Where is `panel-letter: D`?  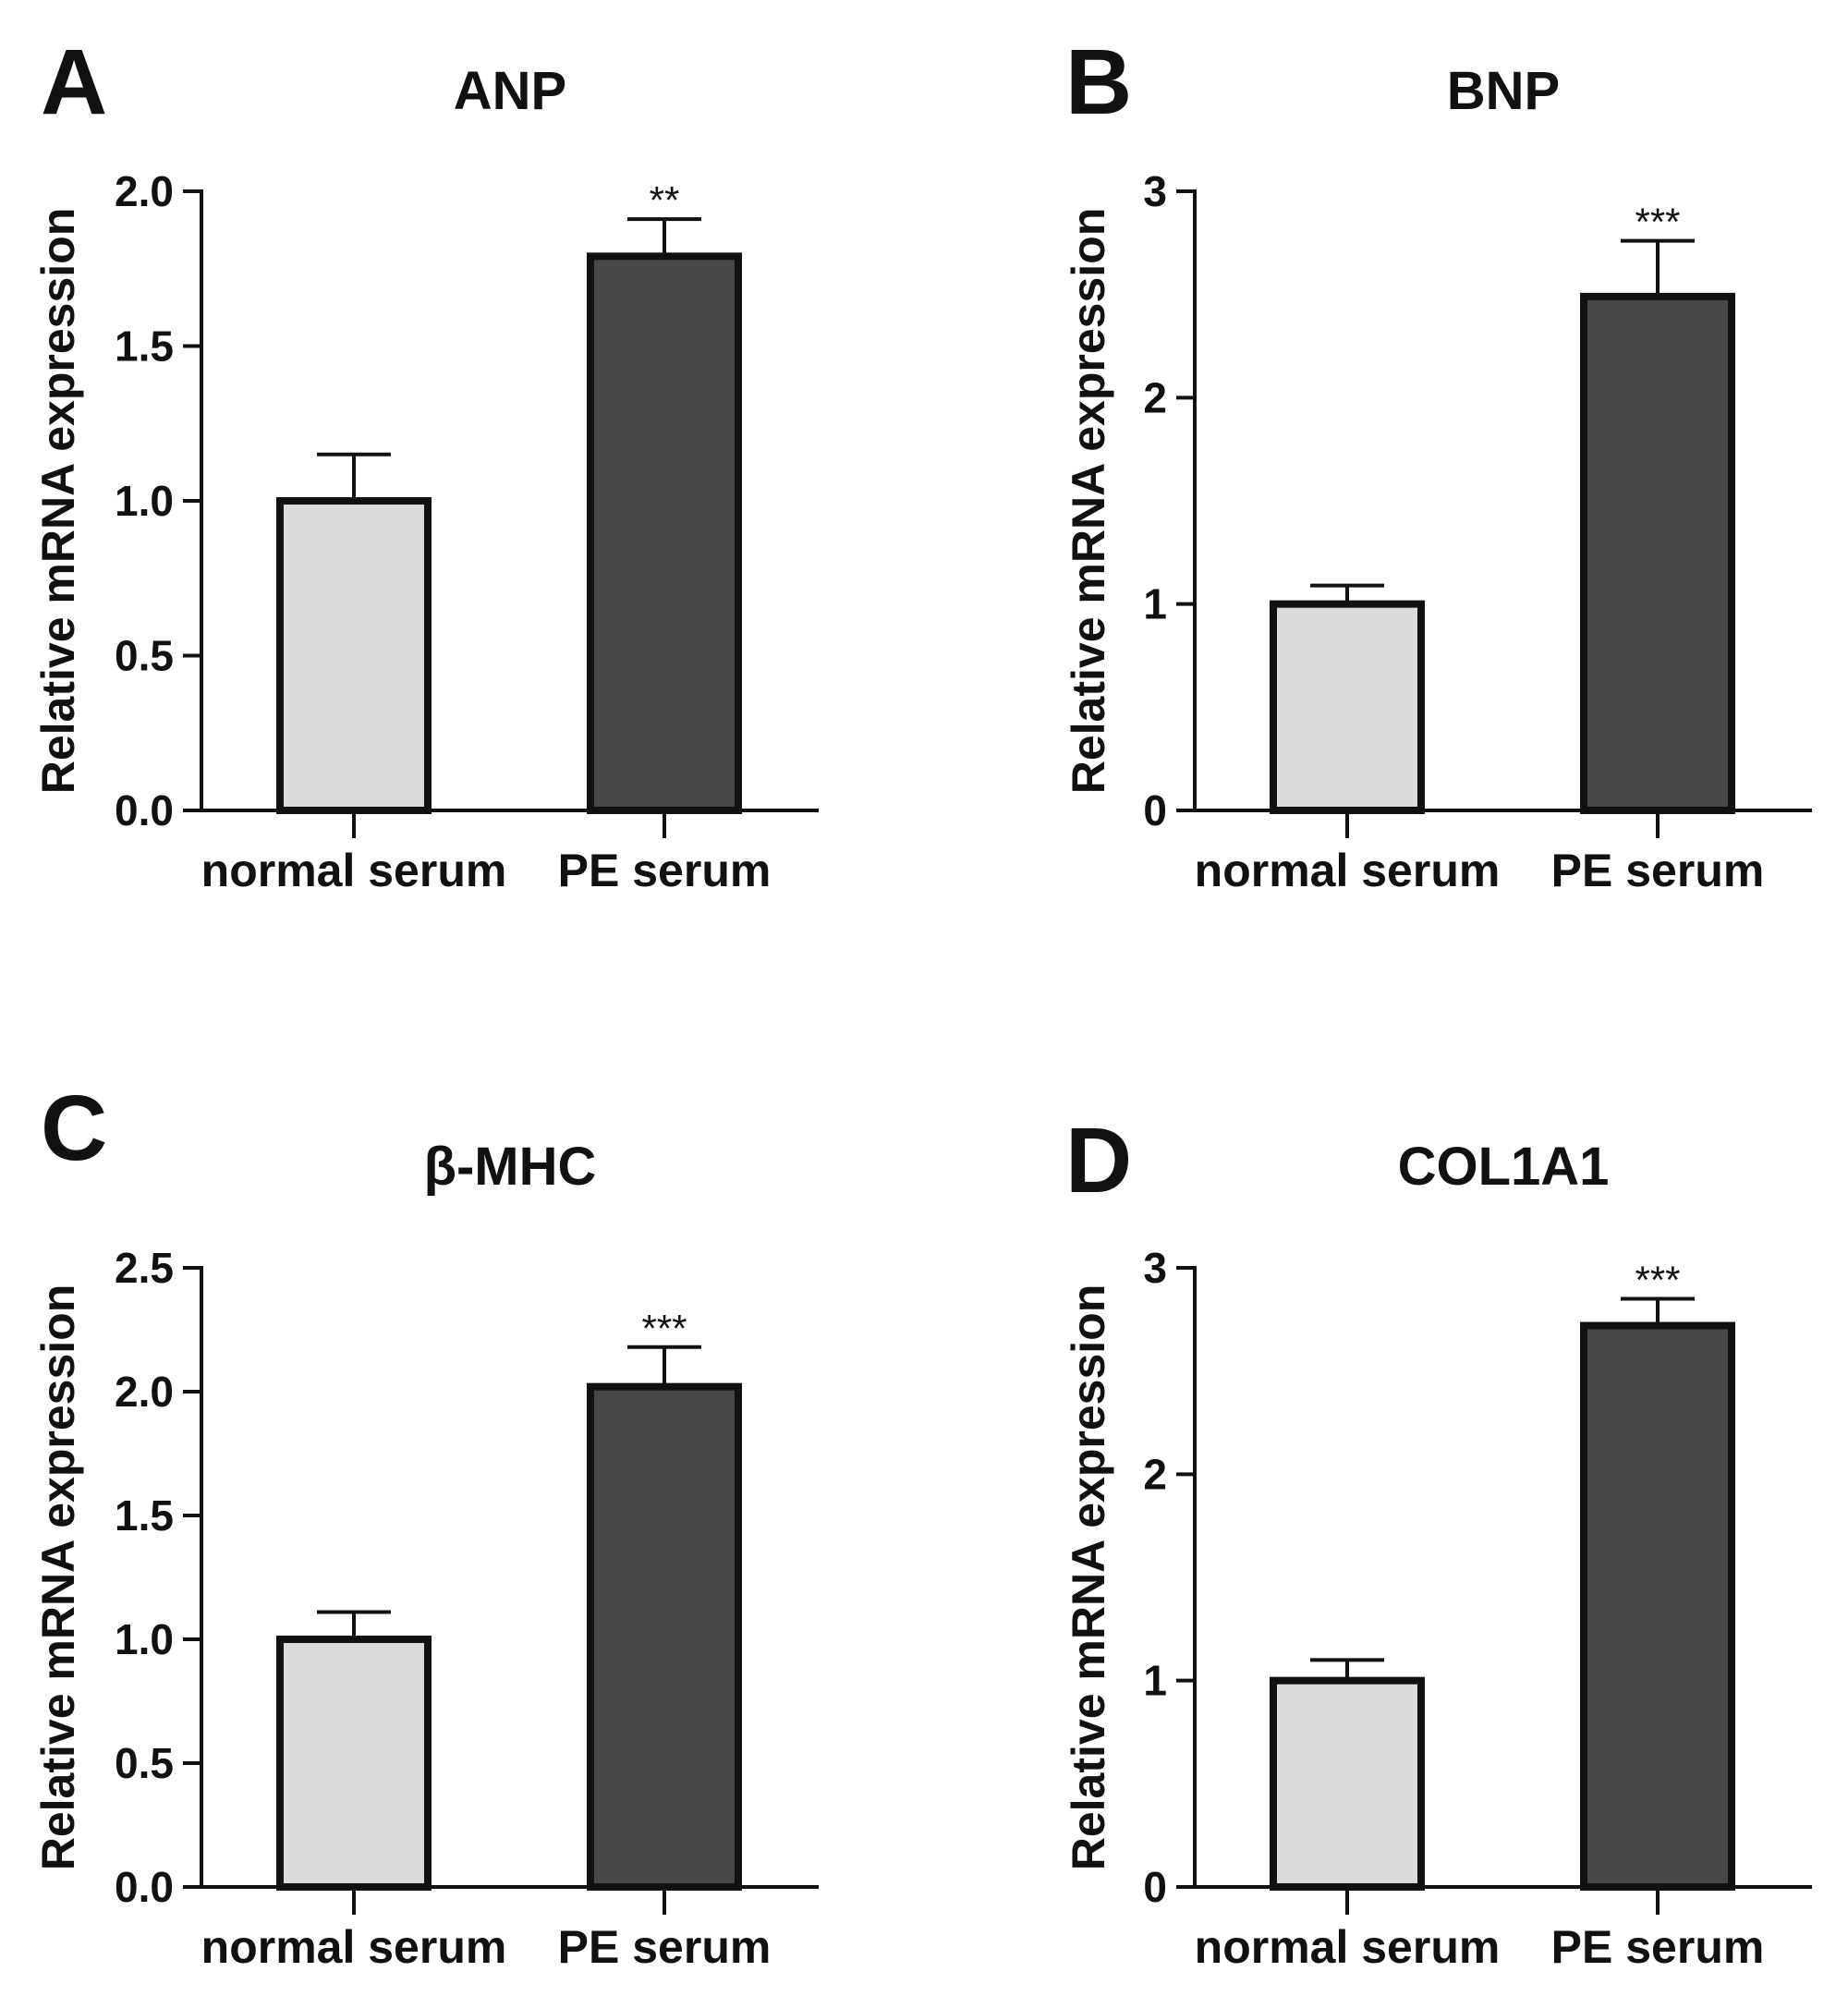 panel-letter: D is located at coordinates (1098, 1160).